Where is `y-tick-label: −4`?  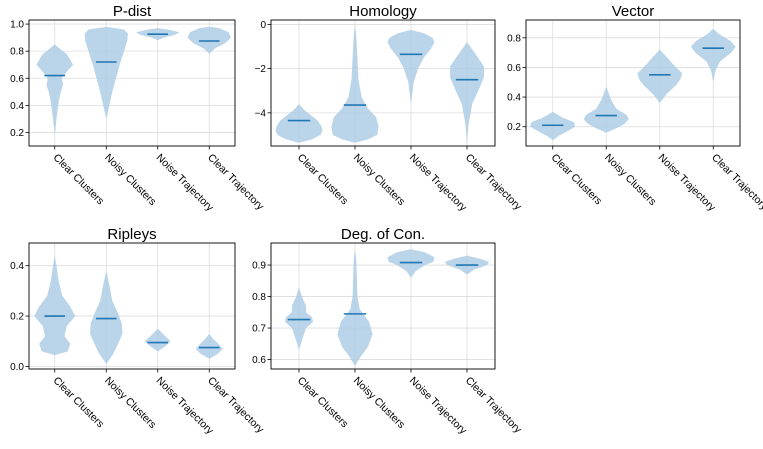
y-tick-label: −4 is located at coordinates (261, 113).